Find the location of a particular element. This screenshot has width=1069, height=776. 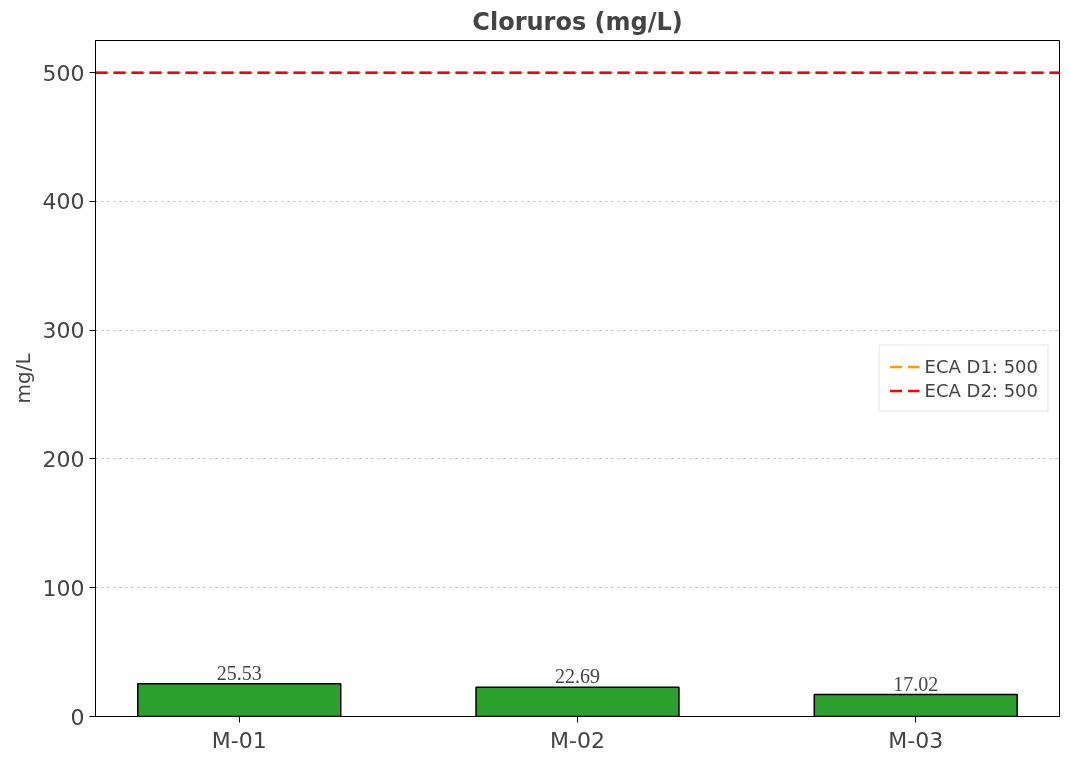

data-label: 22.69 is located at coordinates (577, 676).